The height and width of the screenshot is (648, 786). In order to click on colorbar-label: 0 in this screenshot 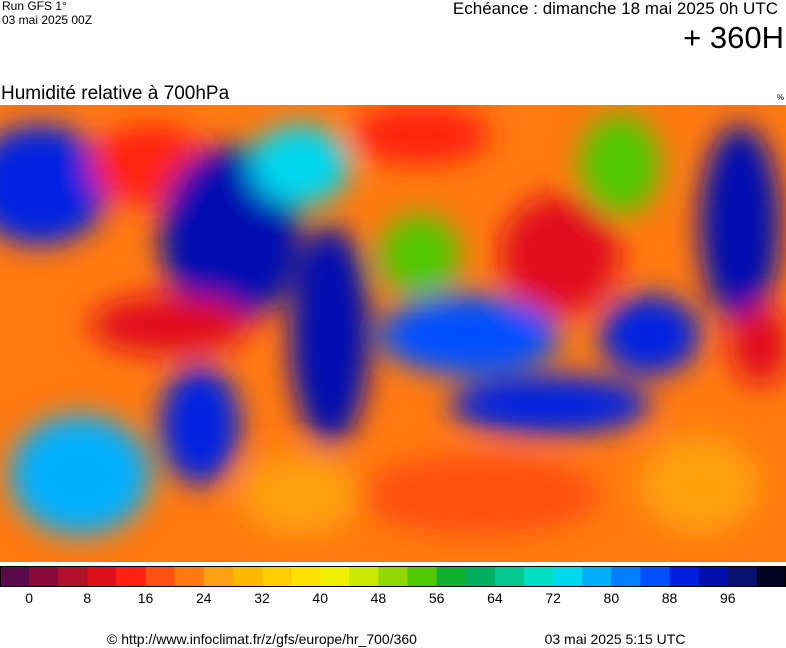, I will do `click(29, 598)`.